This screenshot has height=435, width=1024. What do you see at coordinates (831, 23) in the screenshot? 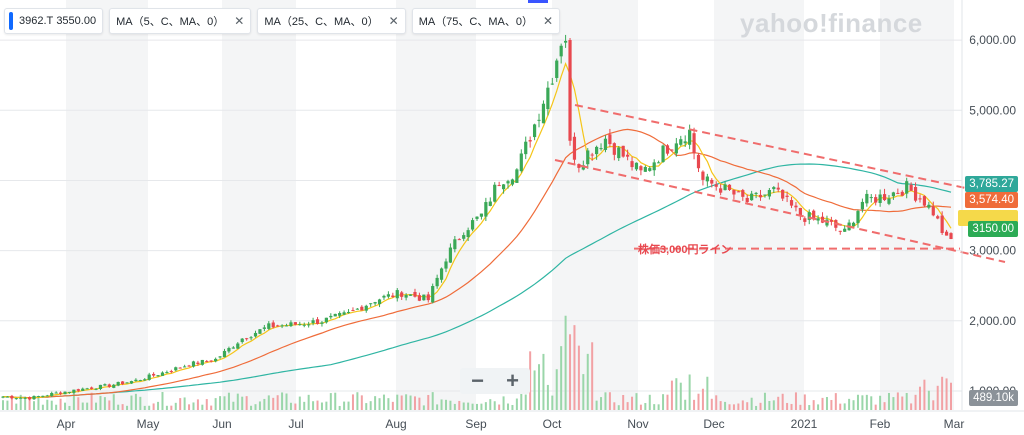
I see `yahoo-finance-logo: yahoo!finance` at bounding box center [831, 23].